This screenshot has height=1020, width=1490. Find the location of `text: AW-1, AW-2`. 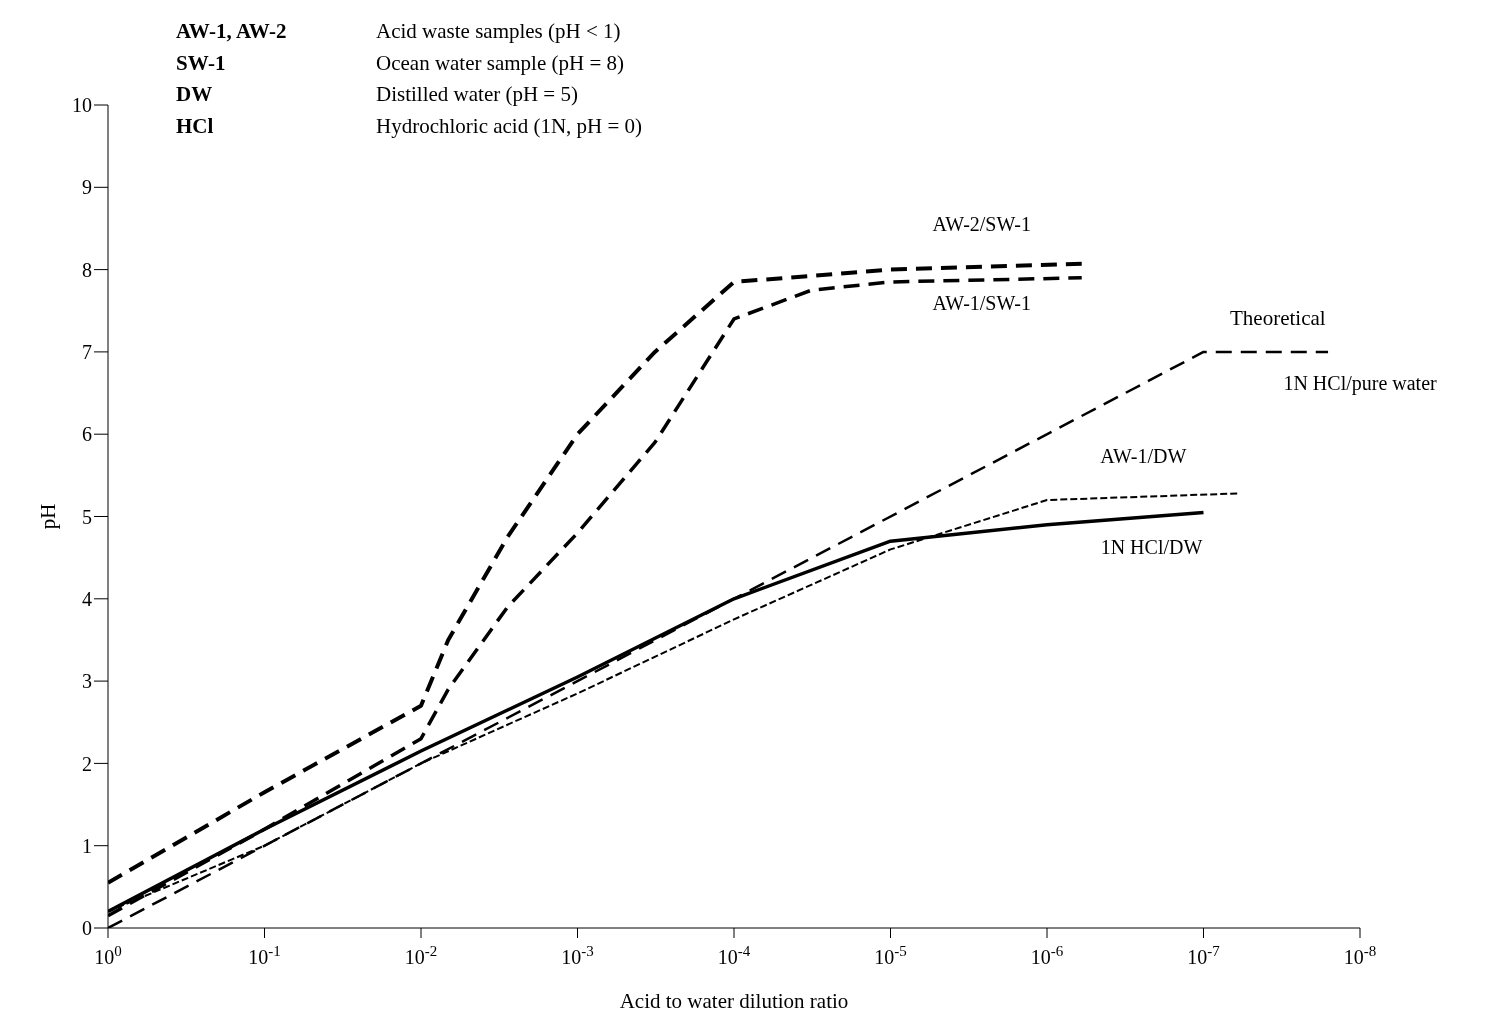

text: AW-1, AW-2 is located at coordinates (232, 31).